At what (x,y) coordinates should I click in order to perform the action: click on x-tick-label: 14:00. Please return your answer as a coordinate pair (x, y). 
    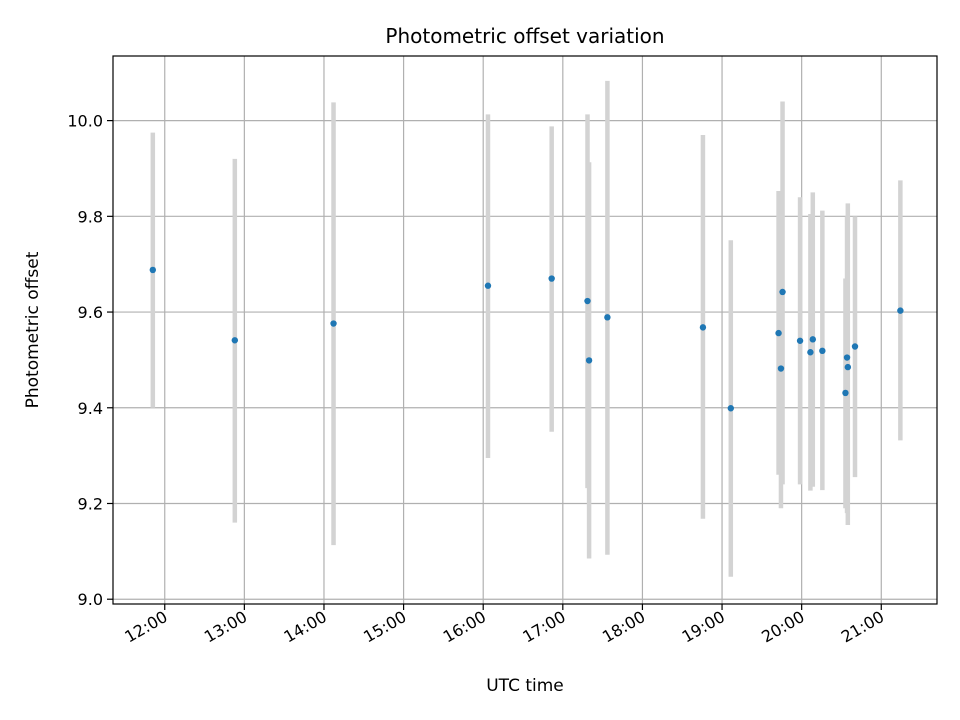
    Looking at the image, I should click on (305, 627).